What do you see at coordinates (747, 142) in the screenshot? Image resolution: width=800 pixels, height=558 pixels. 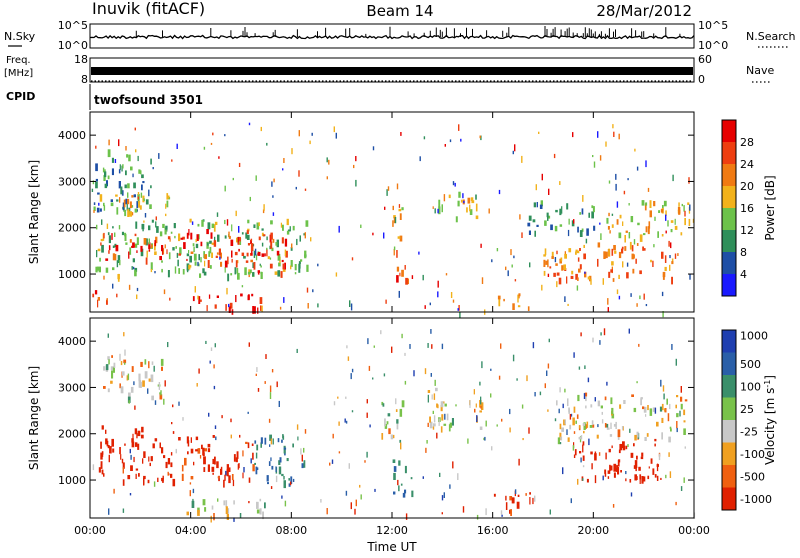 I see `colorbar-tick-label: 28` at bounding box center [747, 142].